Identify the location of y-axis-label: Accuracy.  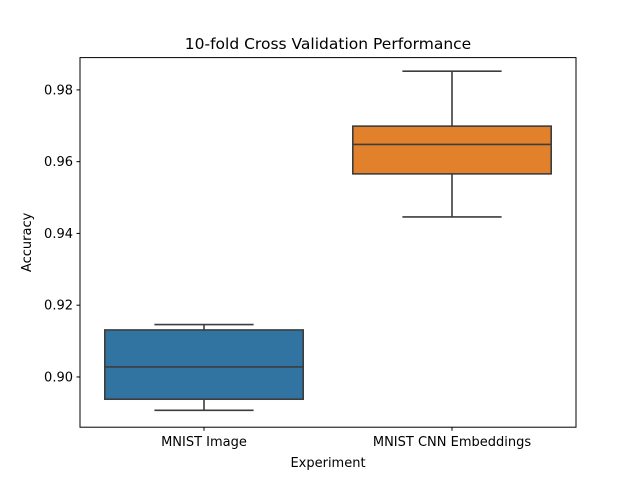
(27, 242).